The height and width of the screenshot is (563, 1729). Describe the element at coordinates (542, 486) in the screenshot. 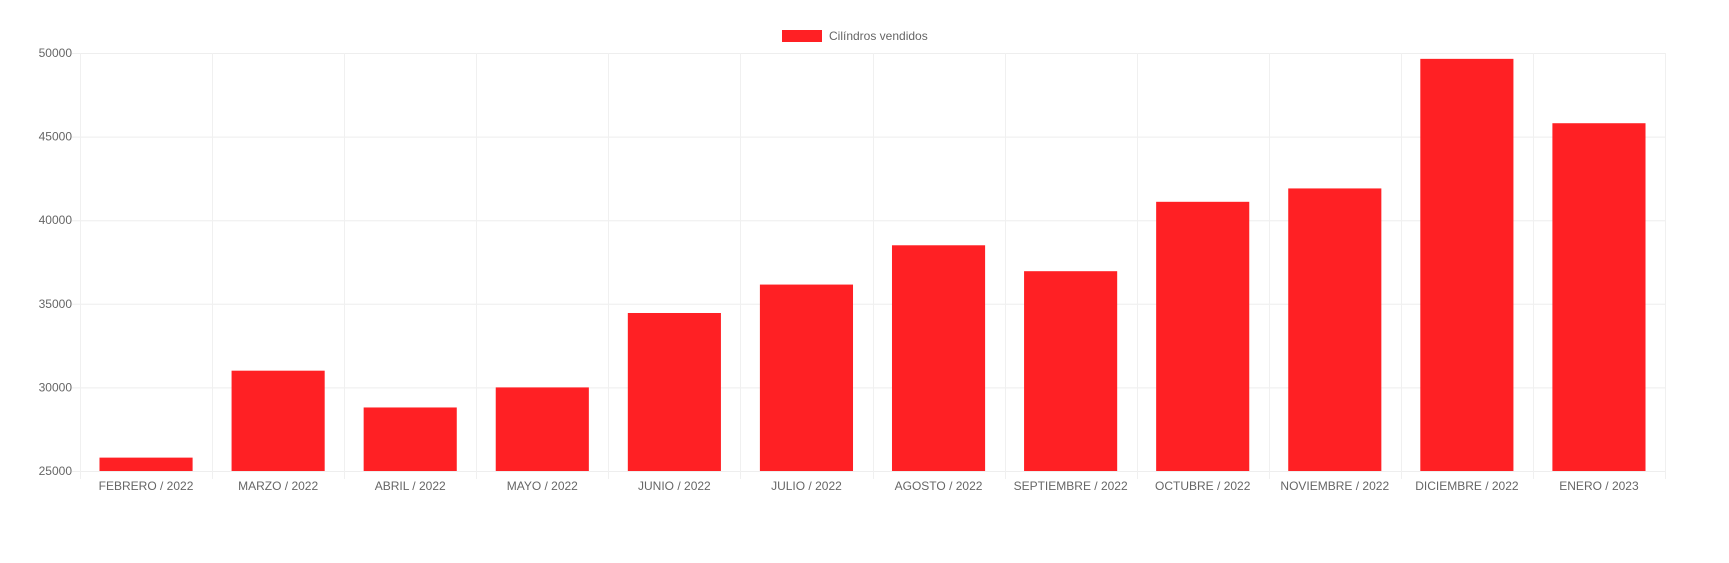

I see `x-tick-label: MAYO / 2022` at that location.